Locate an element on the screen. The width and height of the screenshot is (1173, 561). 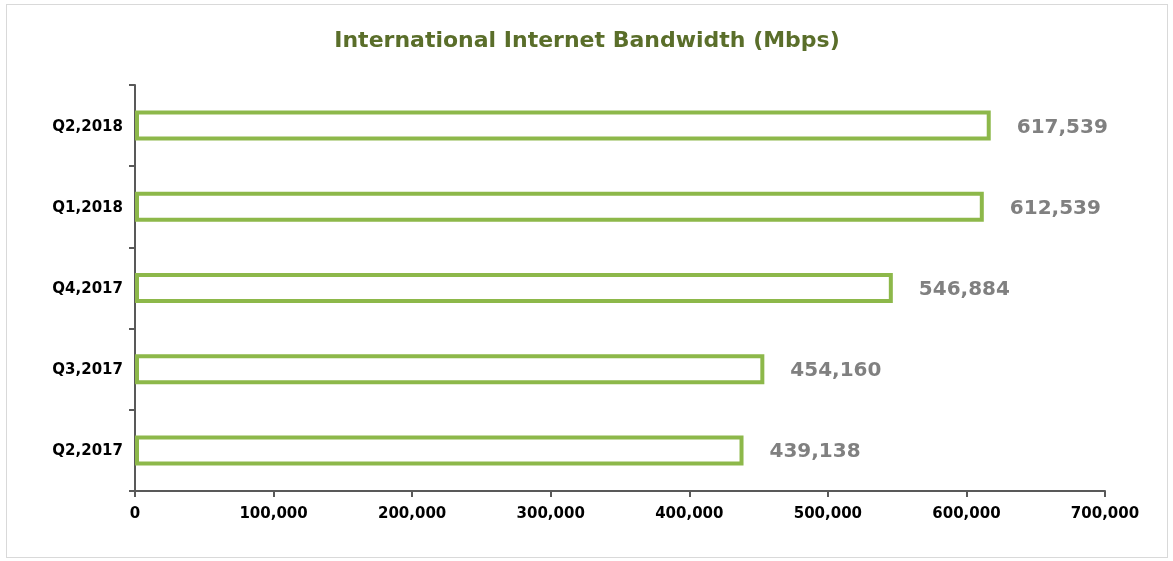
y-tick-label: Q3,2017 is located at coordinates (87, 369).